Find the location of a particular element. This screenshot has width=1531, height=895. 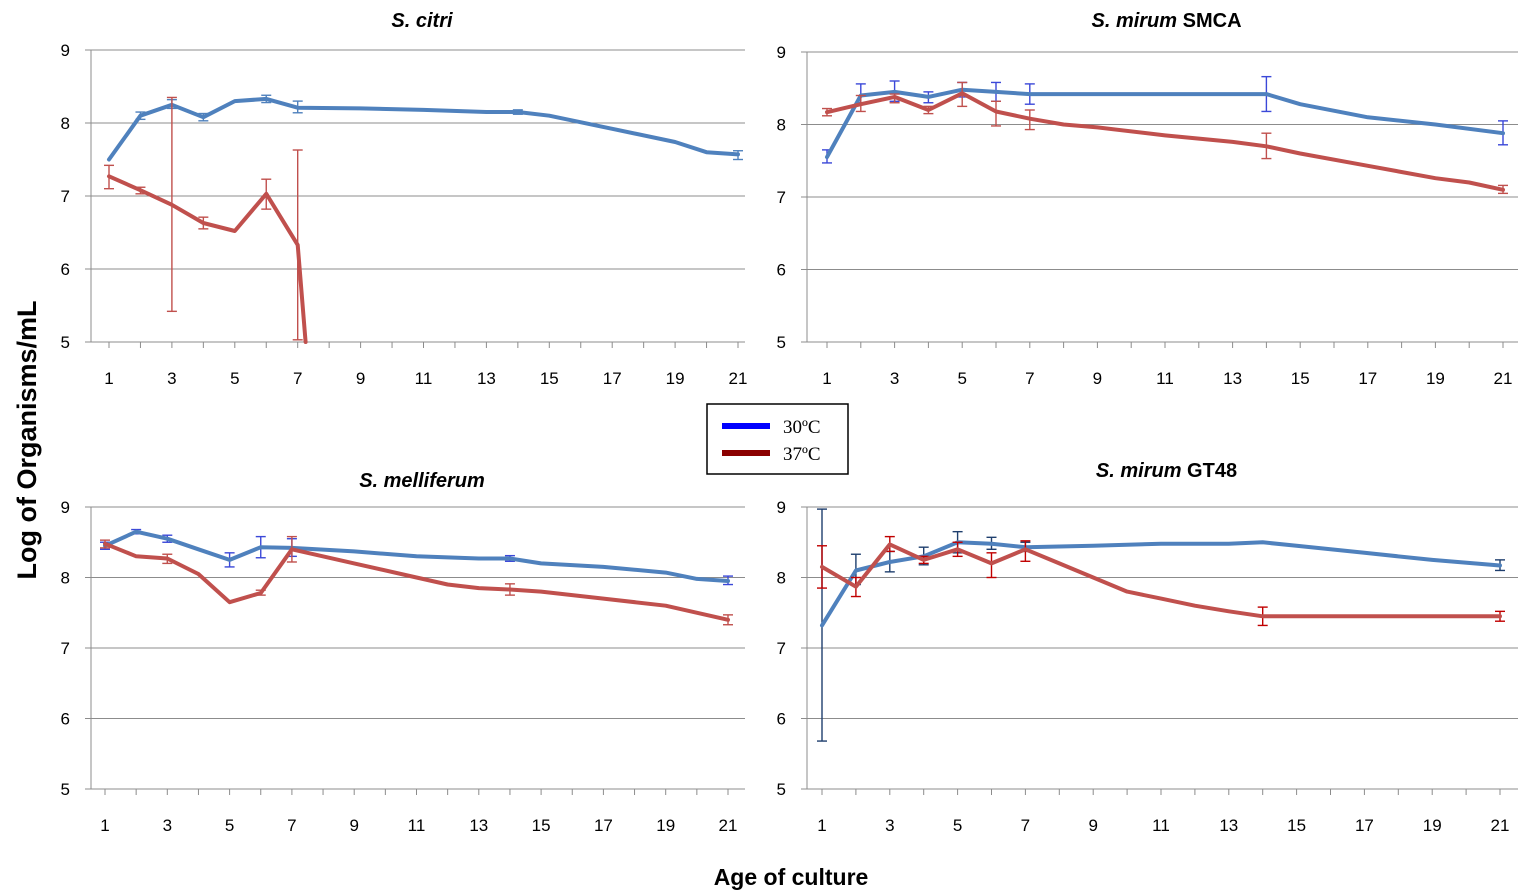

chart-title-part: GT48 is located at coordinates (1210, 471).